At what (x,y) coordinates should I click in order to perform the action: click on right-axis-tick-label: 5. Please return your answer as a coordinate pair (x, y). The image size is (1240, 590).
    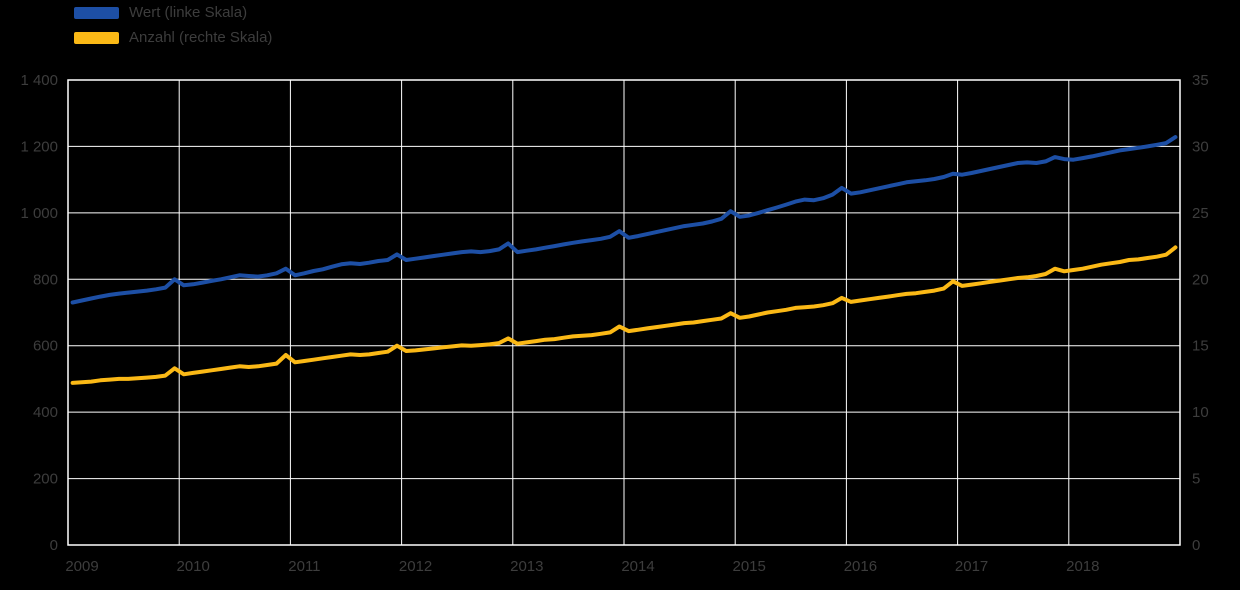
    Looking at the image, I should click on (1196, 479).